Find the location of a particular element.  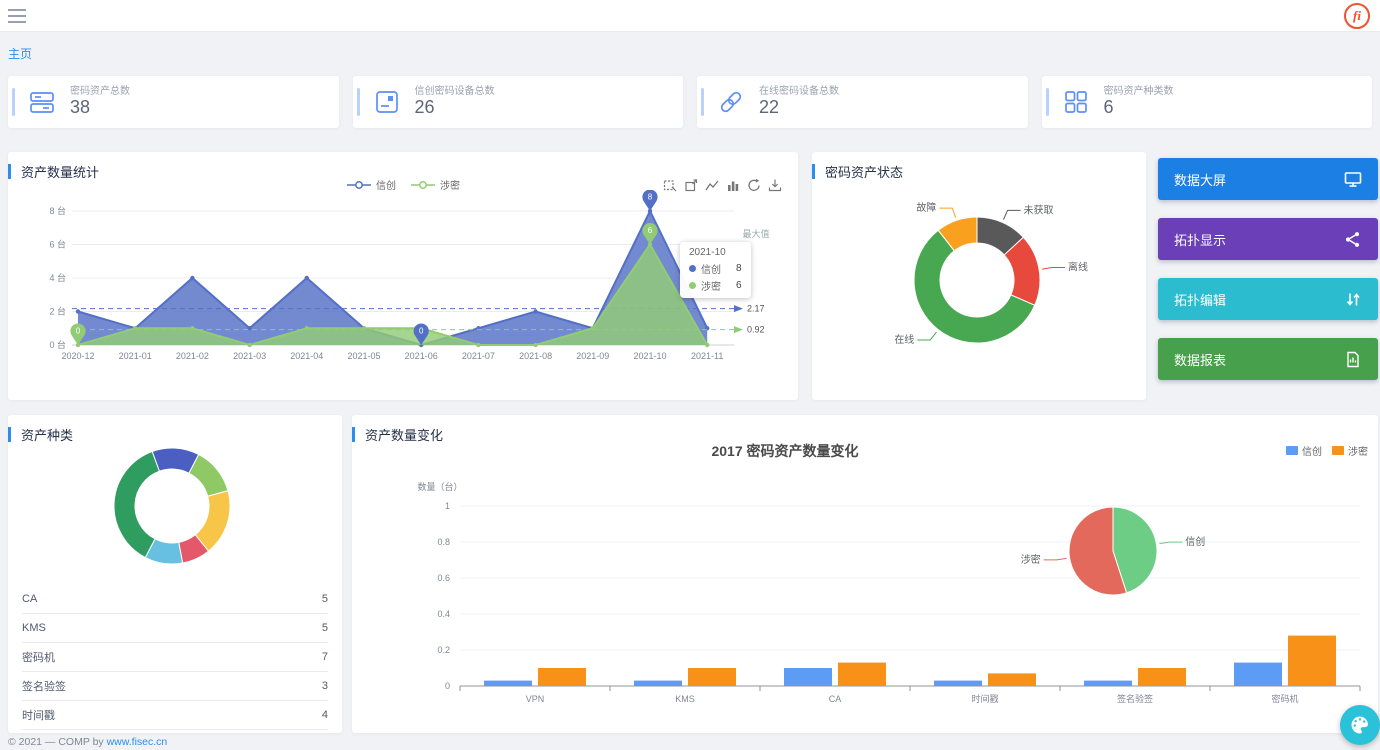

svg-text: 0 台 is located at coordinates (57, 344).